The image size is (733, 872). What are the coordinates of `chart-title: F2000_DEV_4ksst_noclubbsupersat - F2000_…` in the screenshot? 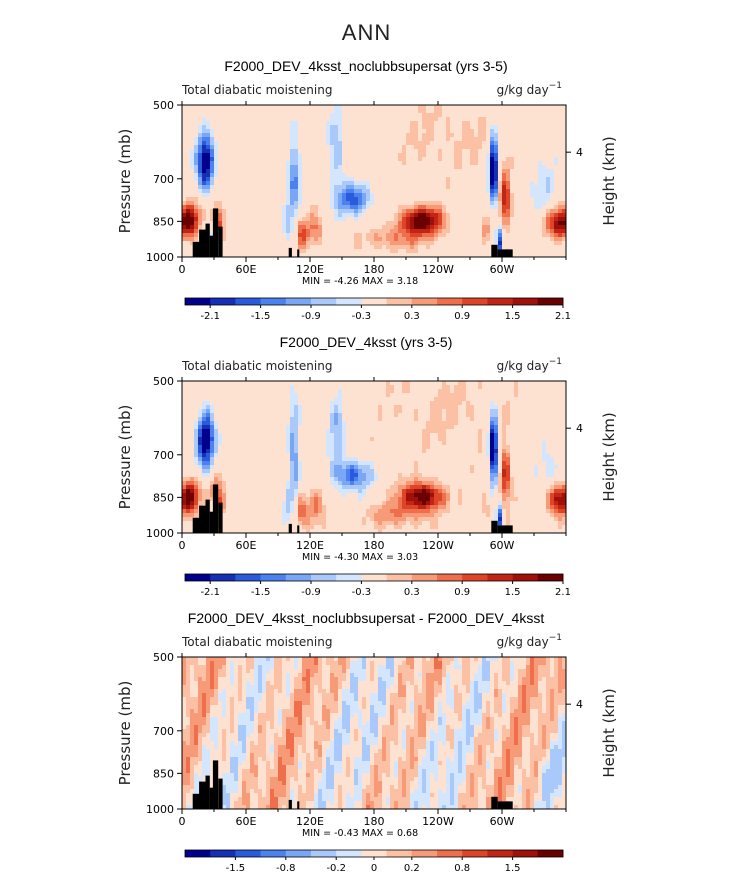 It's located at (366, 618).